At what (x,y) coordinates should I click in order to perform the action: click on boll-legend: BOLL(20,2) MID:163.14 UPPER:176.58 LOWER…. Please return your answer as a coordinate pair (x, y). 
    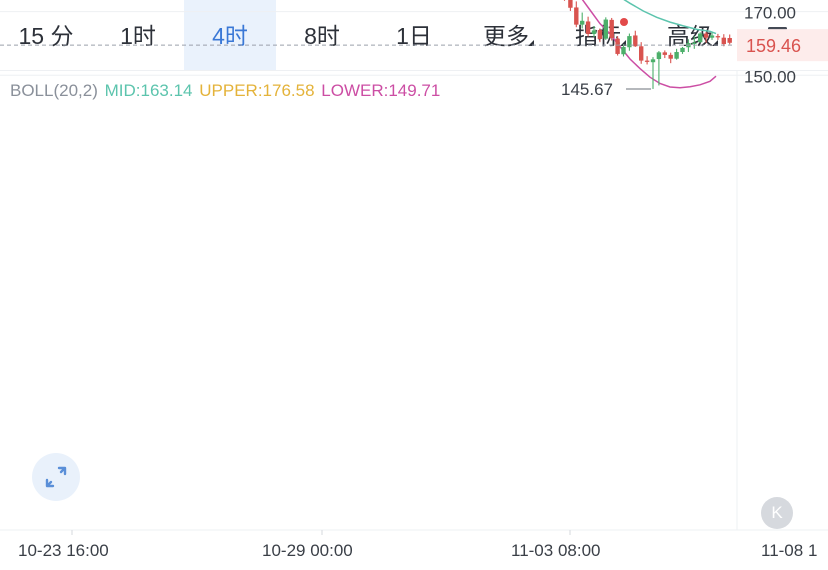
    Looking at the image, I should click on (226, 91).